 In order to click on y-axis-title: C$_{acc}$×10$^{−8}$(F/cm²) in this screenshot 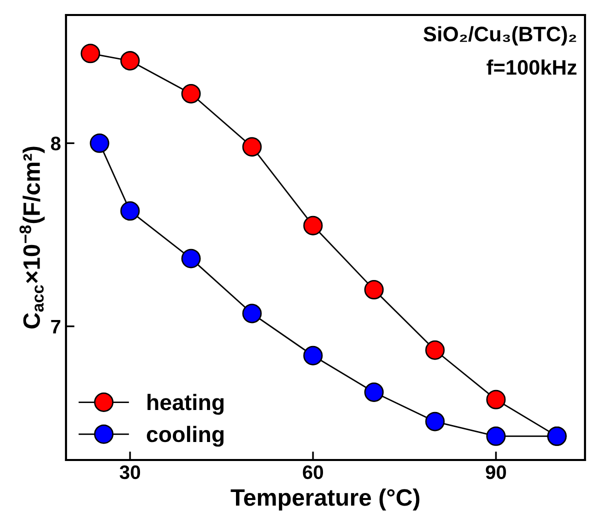, I will do `click(32, 237)`.